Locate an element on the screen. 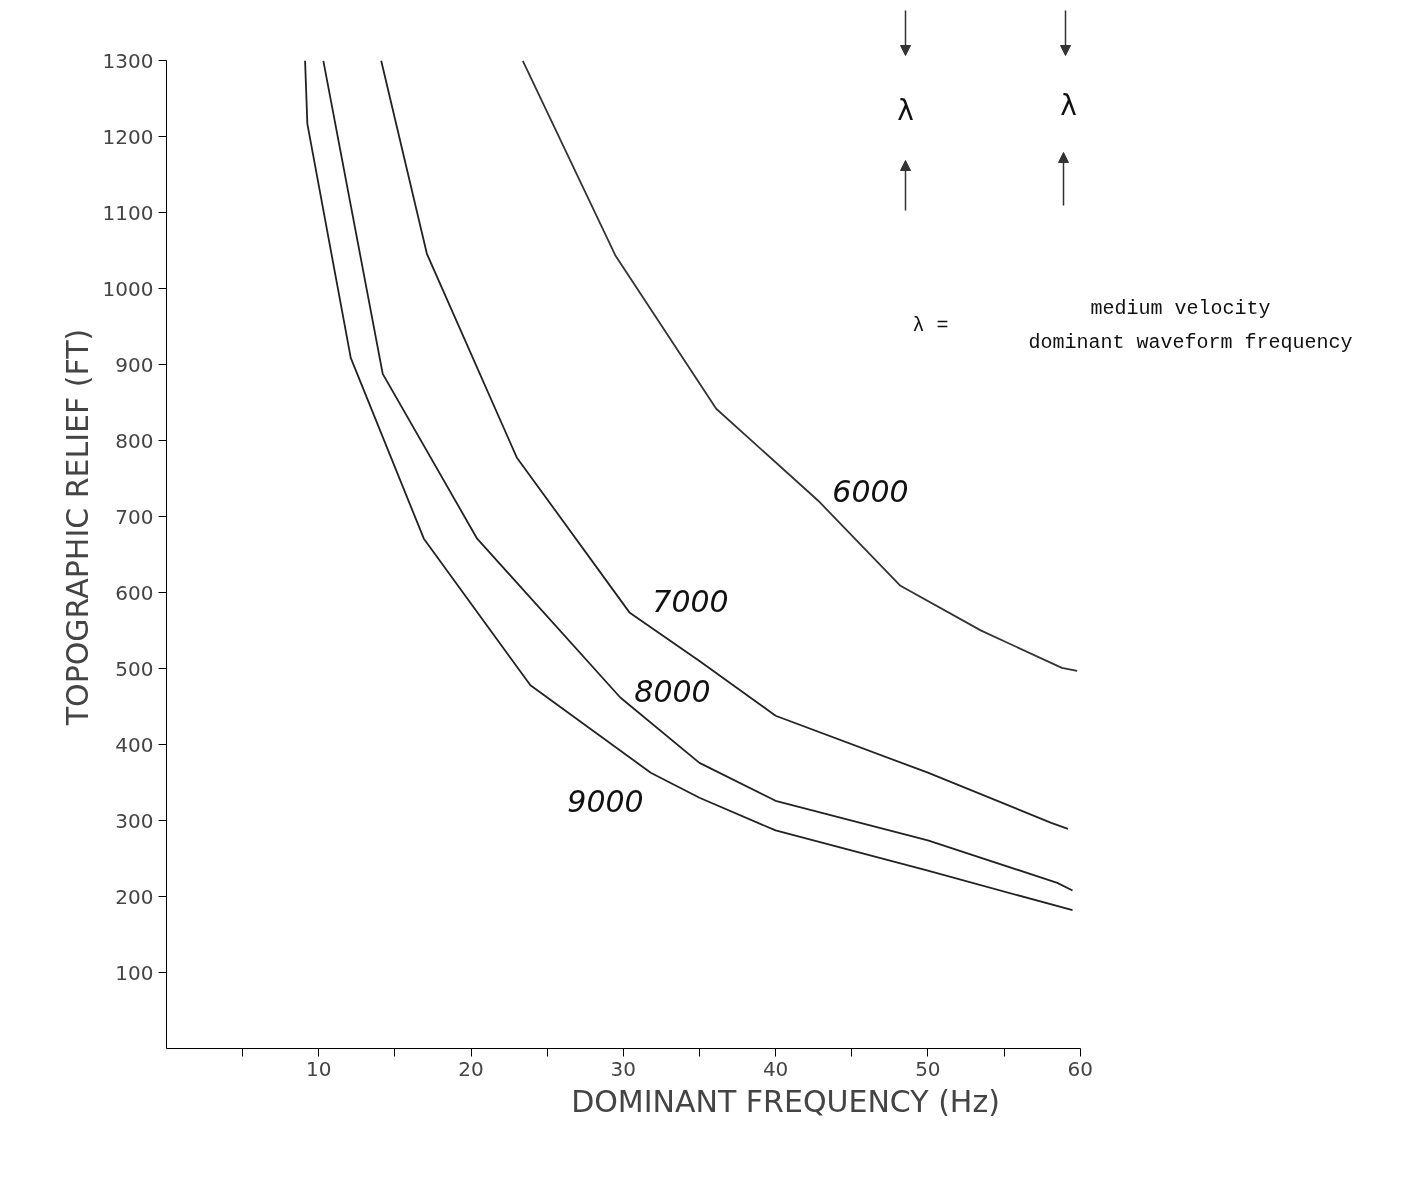  x-tick-label: 40 is located at coordinates (775, 1068).